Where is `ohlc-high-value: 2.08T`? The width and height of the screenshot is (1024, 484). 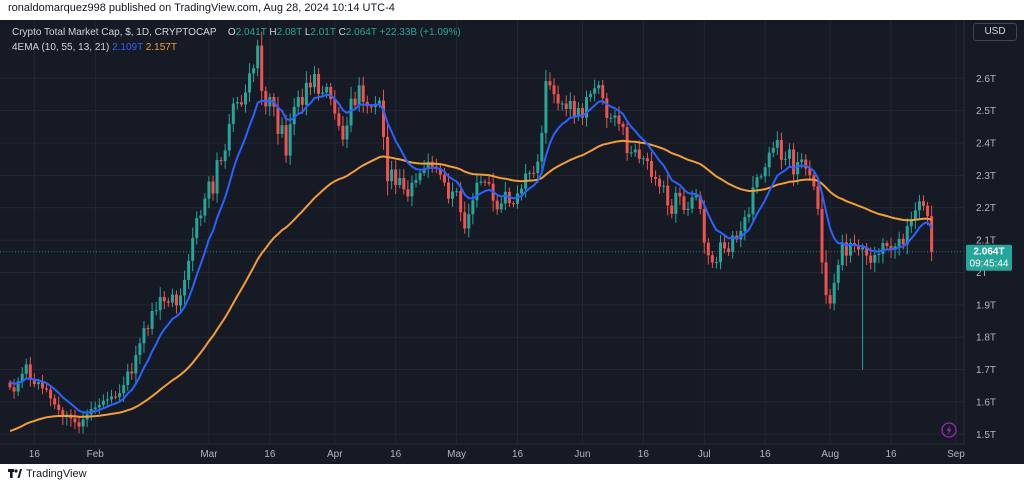
ohlc-high-value: 2.08T is located at coordinates (289, 32).